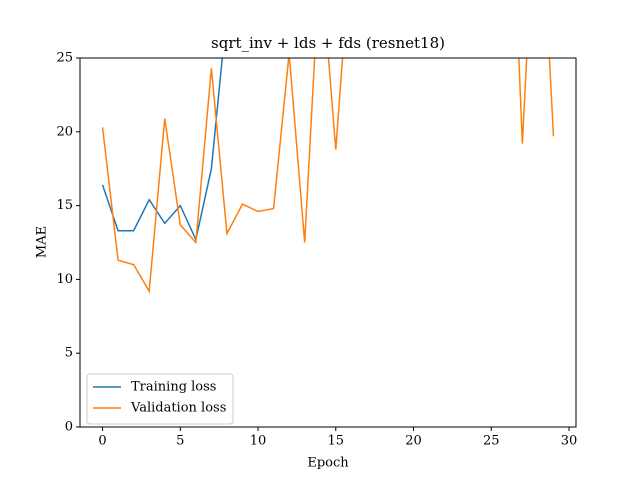 This screenshot has width=640, height=484. Describe the element at coordinates (102, 441) in the screenshot. I see `x-tick-label: 0` at that location.